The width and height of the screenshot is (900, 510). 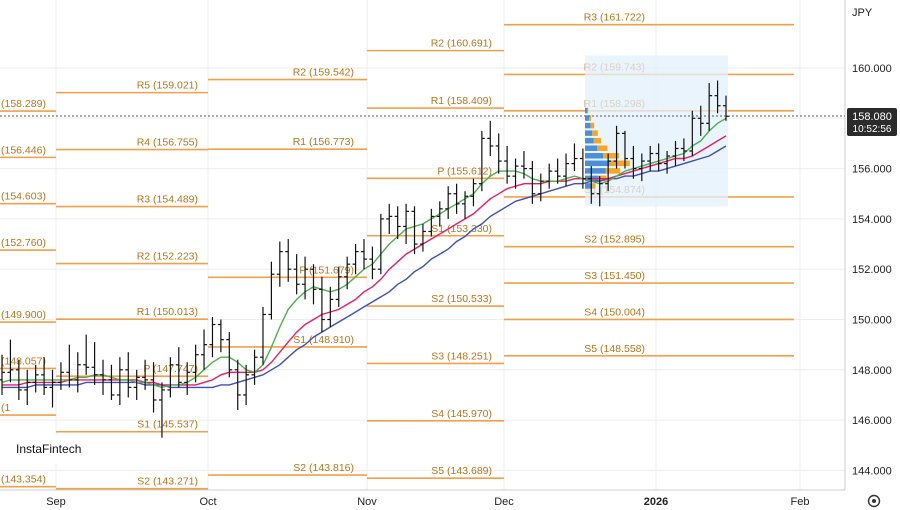 What do you see at coordinates (48, 449) in the screenshot?
I see `brand-label: InstaFintech` at bounding box center [48, 449].